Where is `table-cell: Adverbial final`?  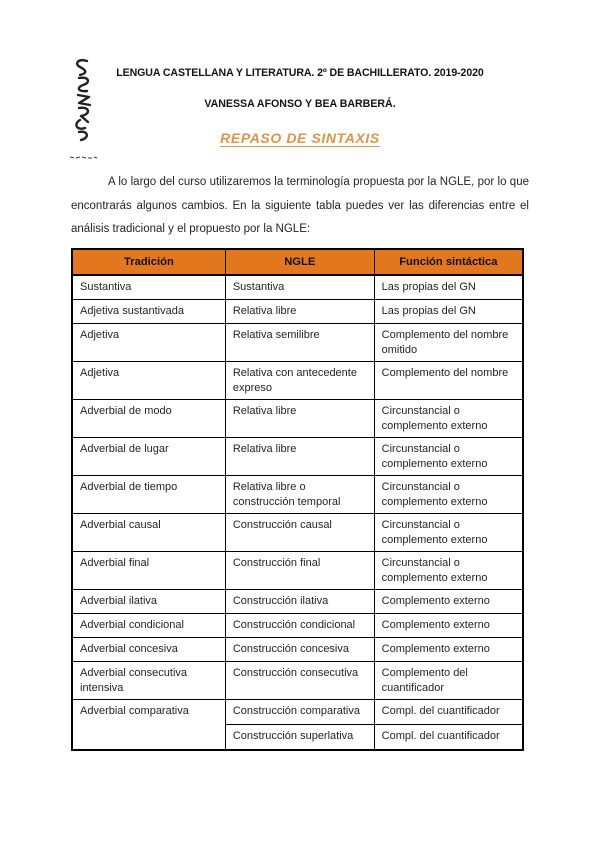
table-cell: Adverbial final is located at coordinates (148, 570).